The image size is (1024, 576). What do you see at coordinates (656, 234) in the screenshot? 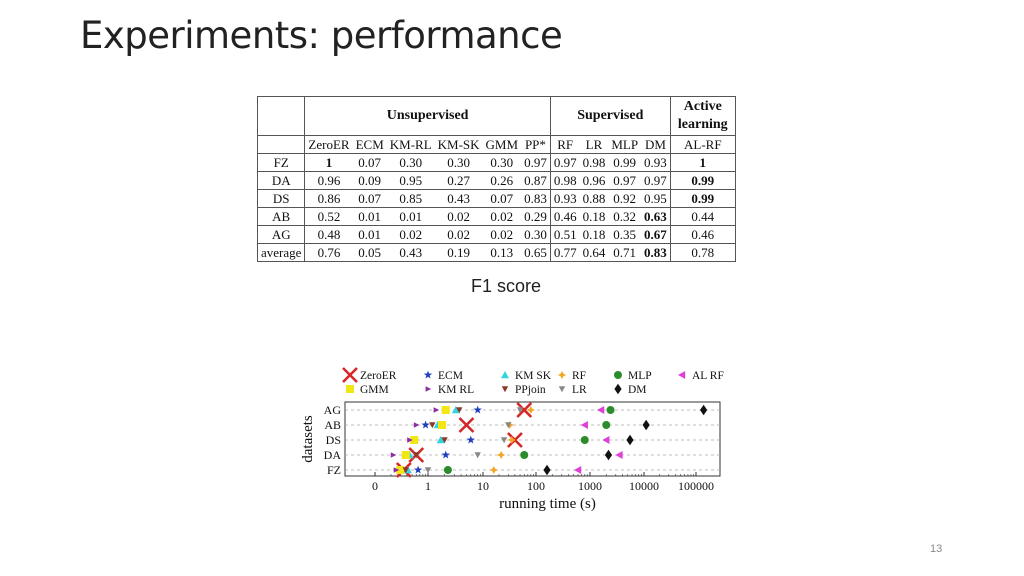
I see `table-cell: 0.67` at bounding box center [656, 234].